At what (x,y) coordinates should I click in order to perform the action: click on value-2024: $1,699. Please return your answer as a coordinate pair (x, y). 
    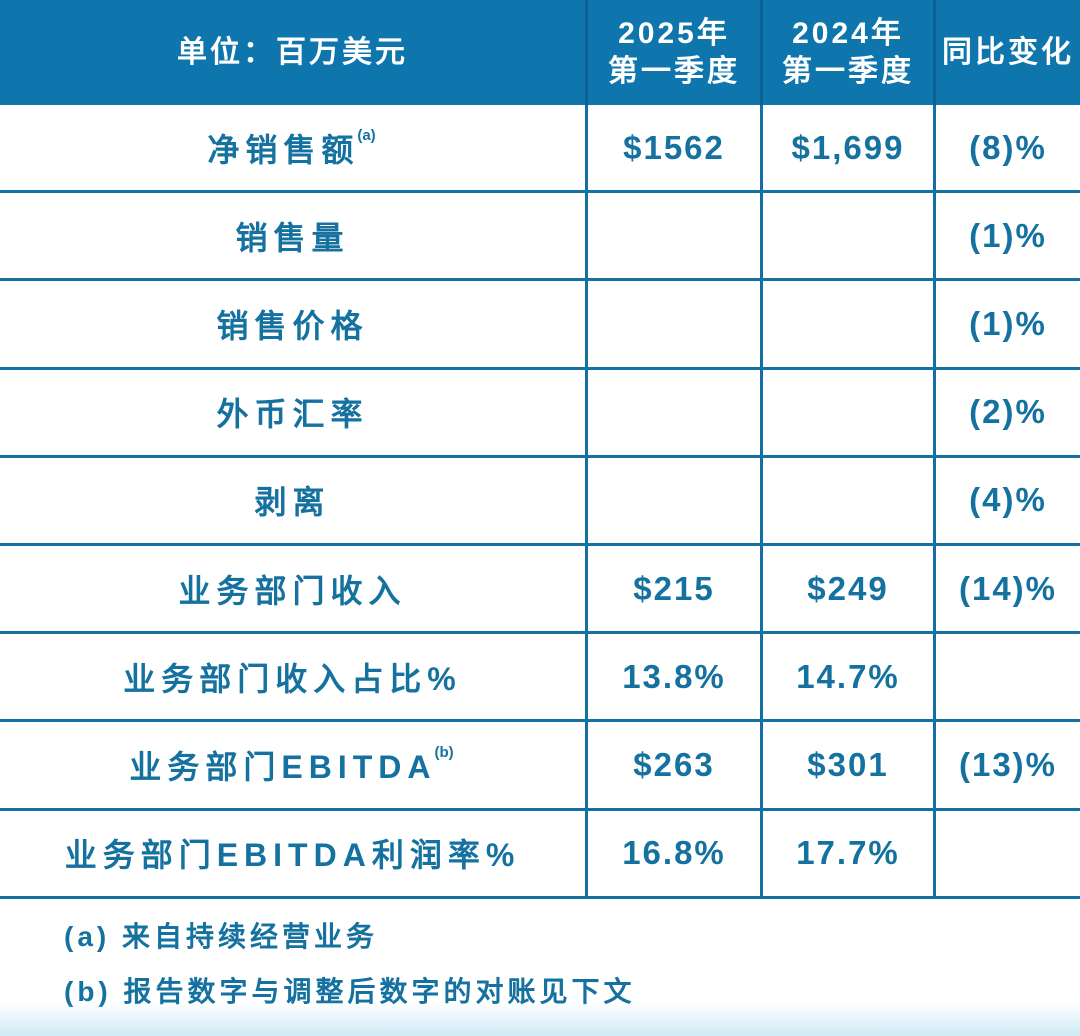
    Looking at the image, I should click on (846, 148).